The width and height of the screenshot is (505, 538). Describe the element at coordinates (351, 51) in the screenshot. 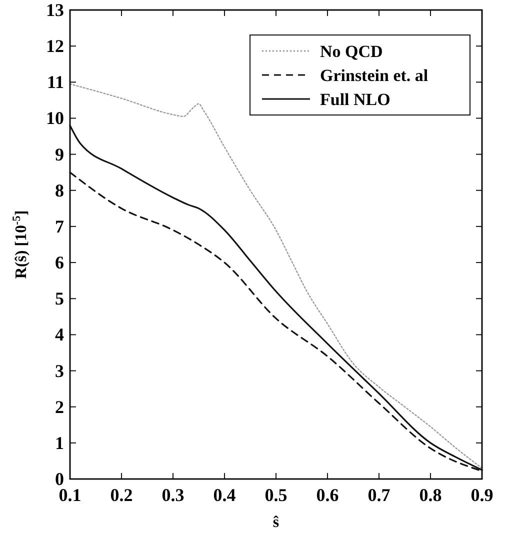

I see `legend-label: No QCD` at that location.